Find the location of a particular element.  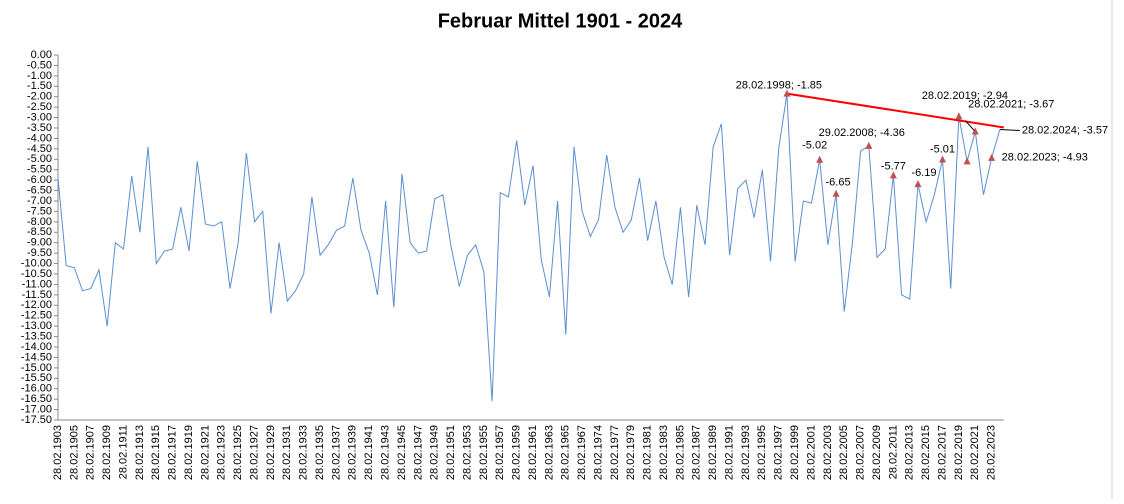

x-tick-label: 28.02.1923 is located at coordinates (222, 452).